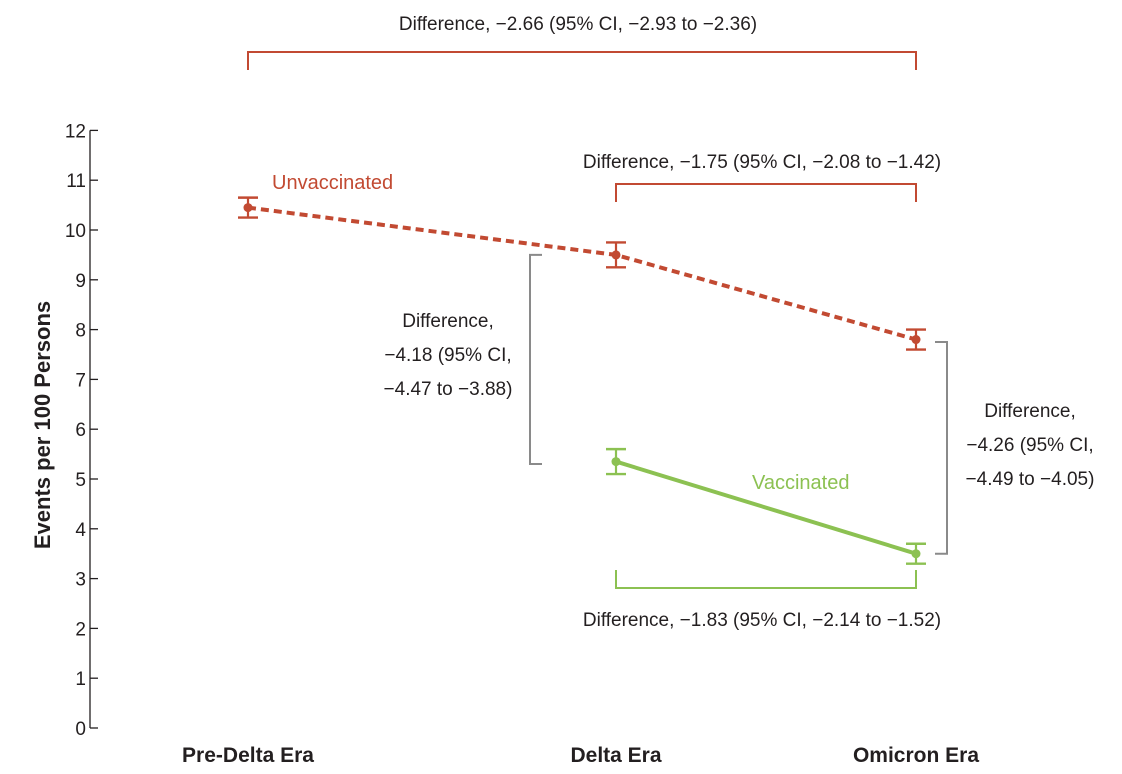  I want to click on x-axis-ticks: Pre-Delta Era Delta Era Omicron Era, so click(580, 755).